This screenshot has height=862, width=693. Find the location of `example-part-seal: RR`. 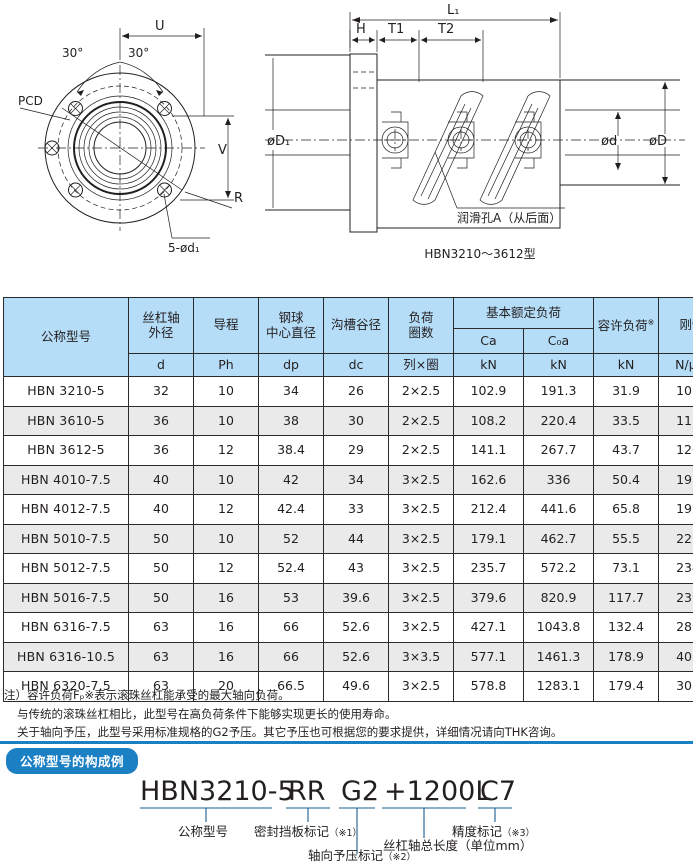

example-part-seal: RR is located at coordinates (307, 791).